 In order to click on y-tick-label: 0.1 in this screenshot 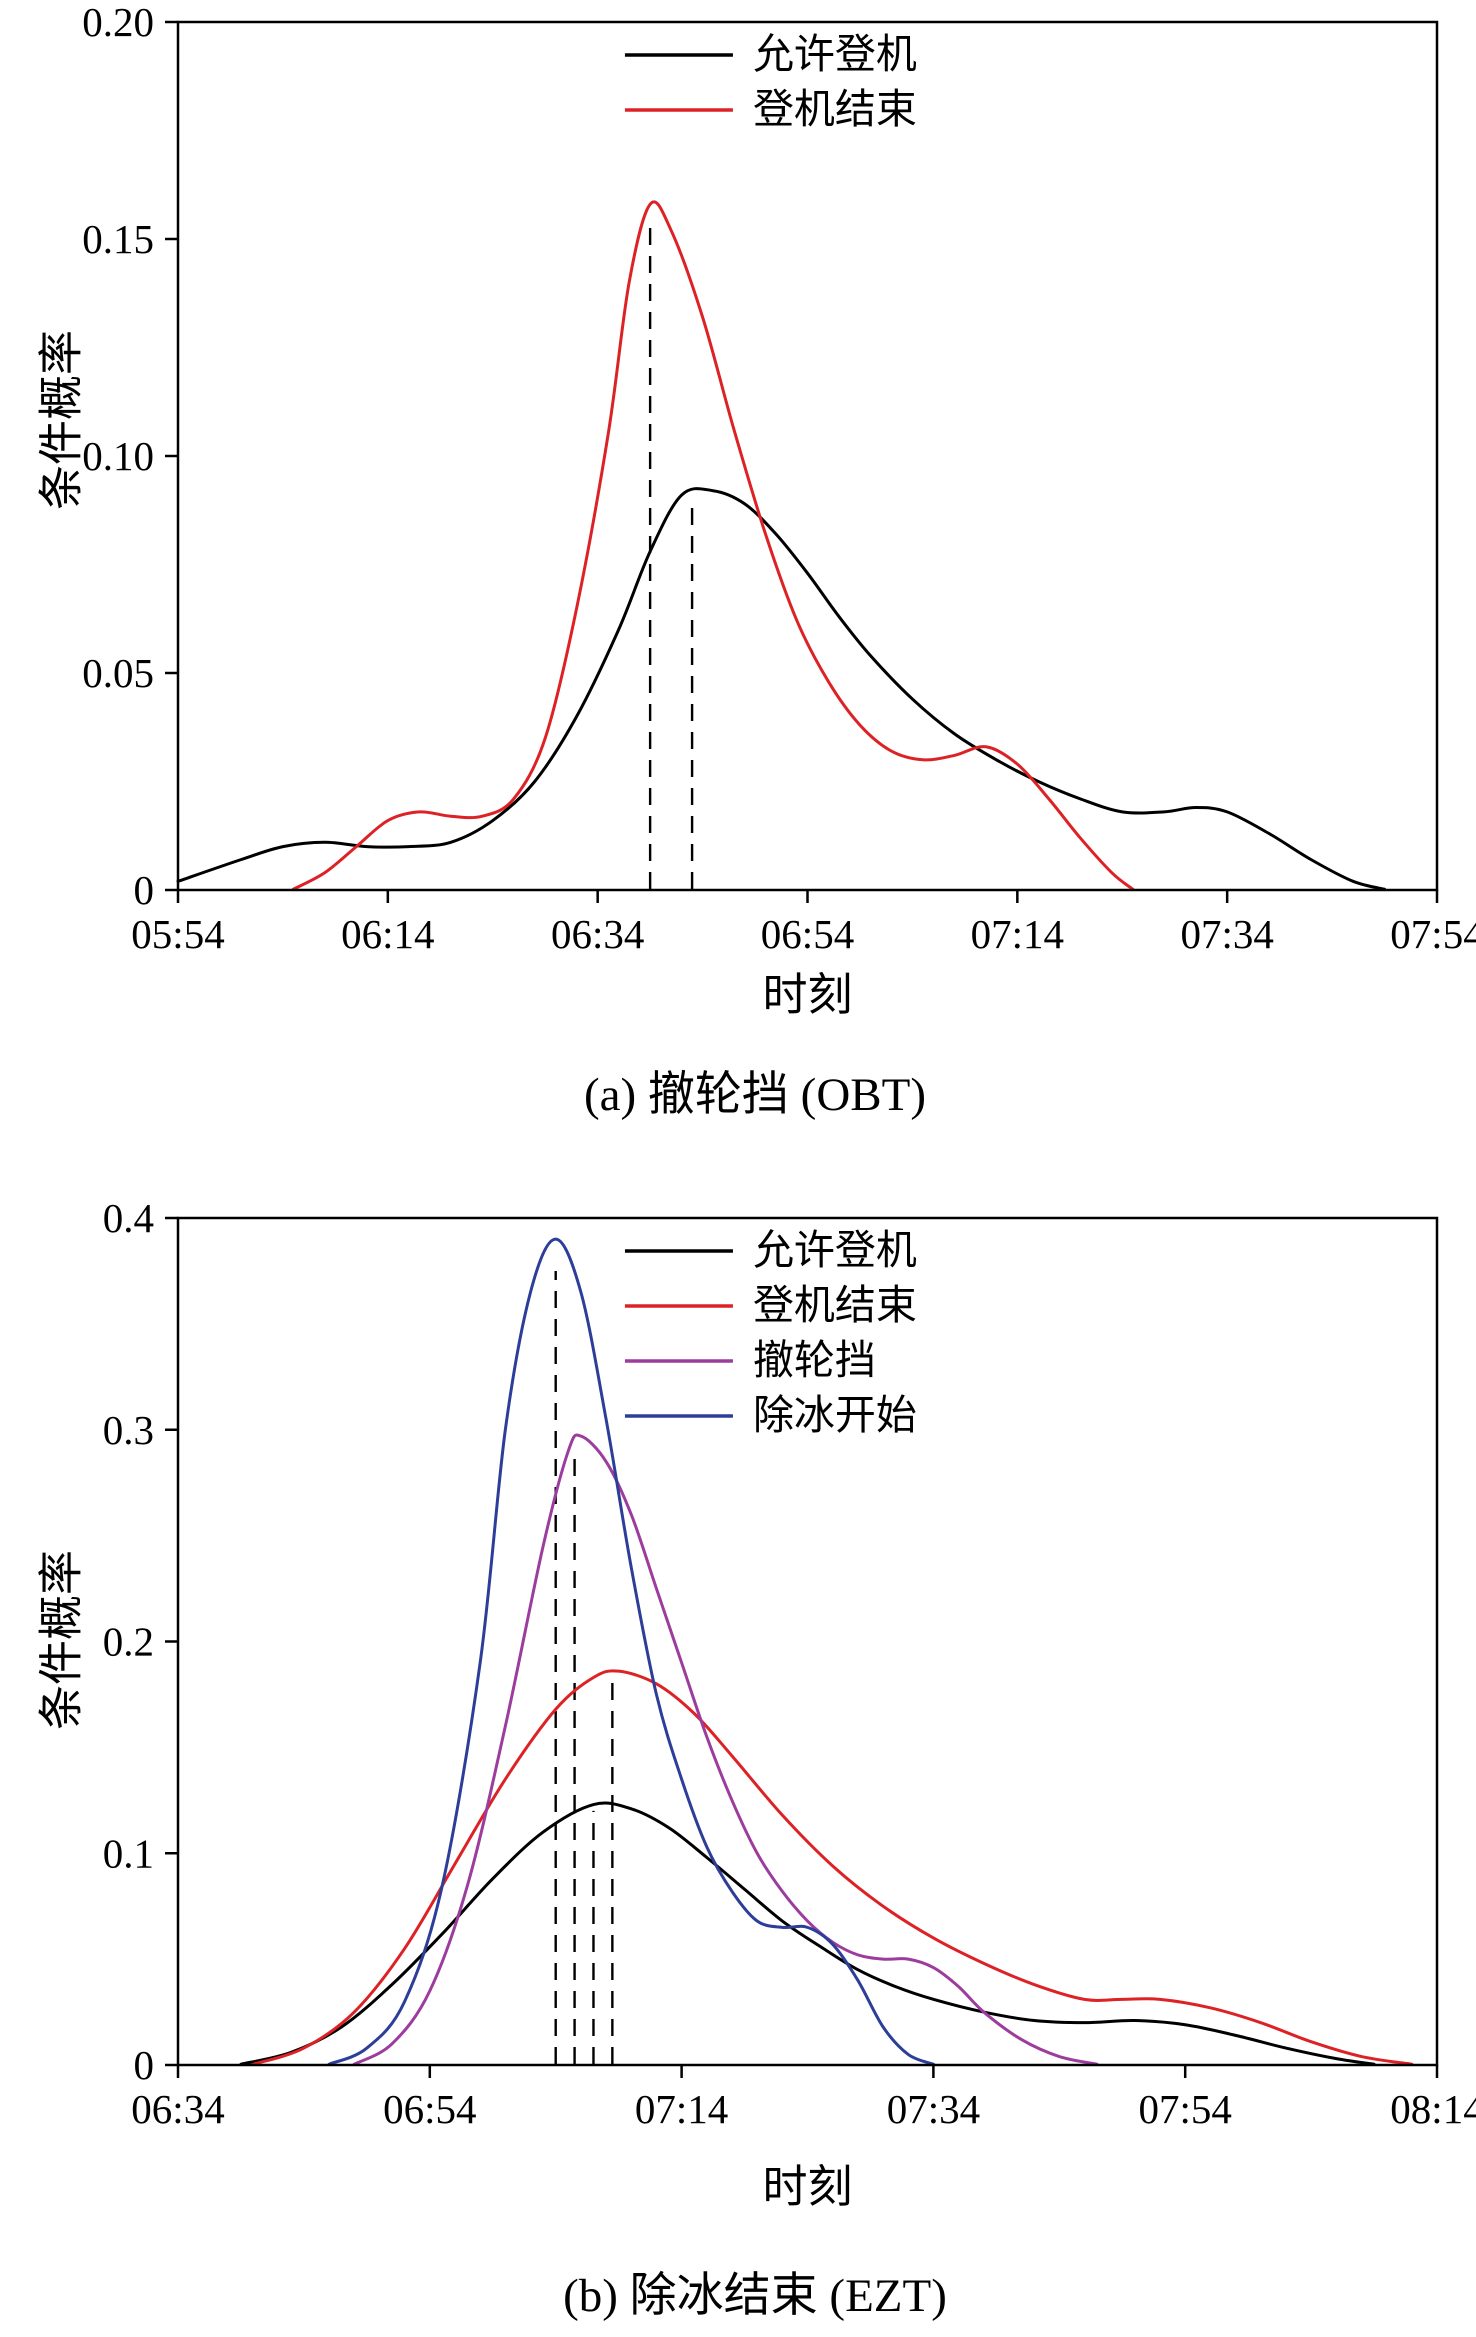, I will do `click(128, 1853)`.